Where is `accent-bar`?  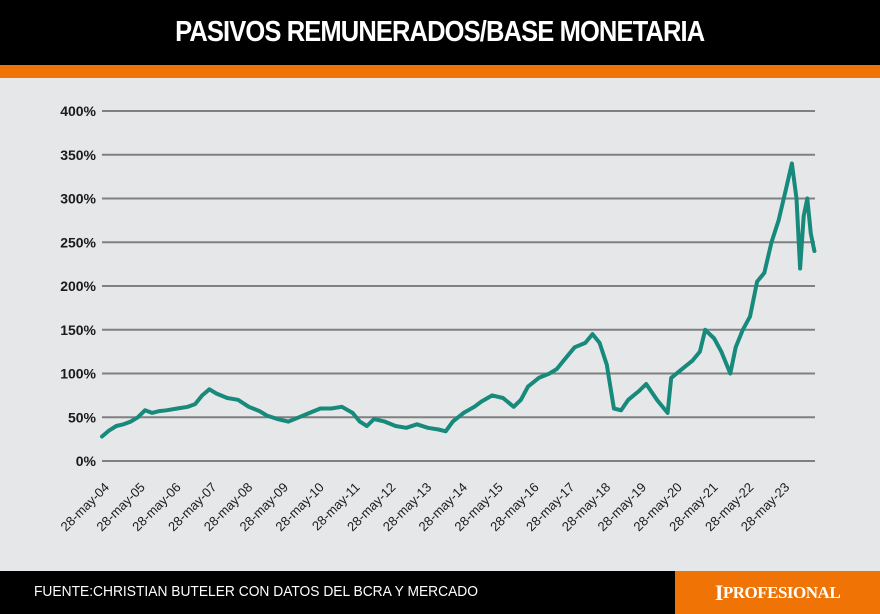
accent-bar is located at coordinates (440, 71).